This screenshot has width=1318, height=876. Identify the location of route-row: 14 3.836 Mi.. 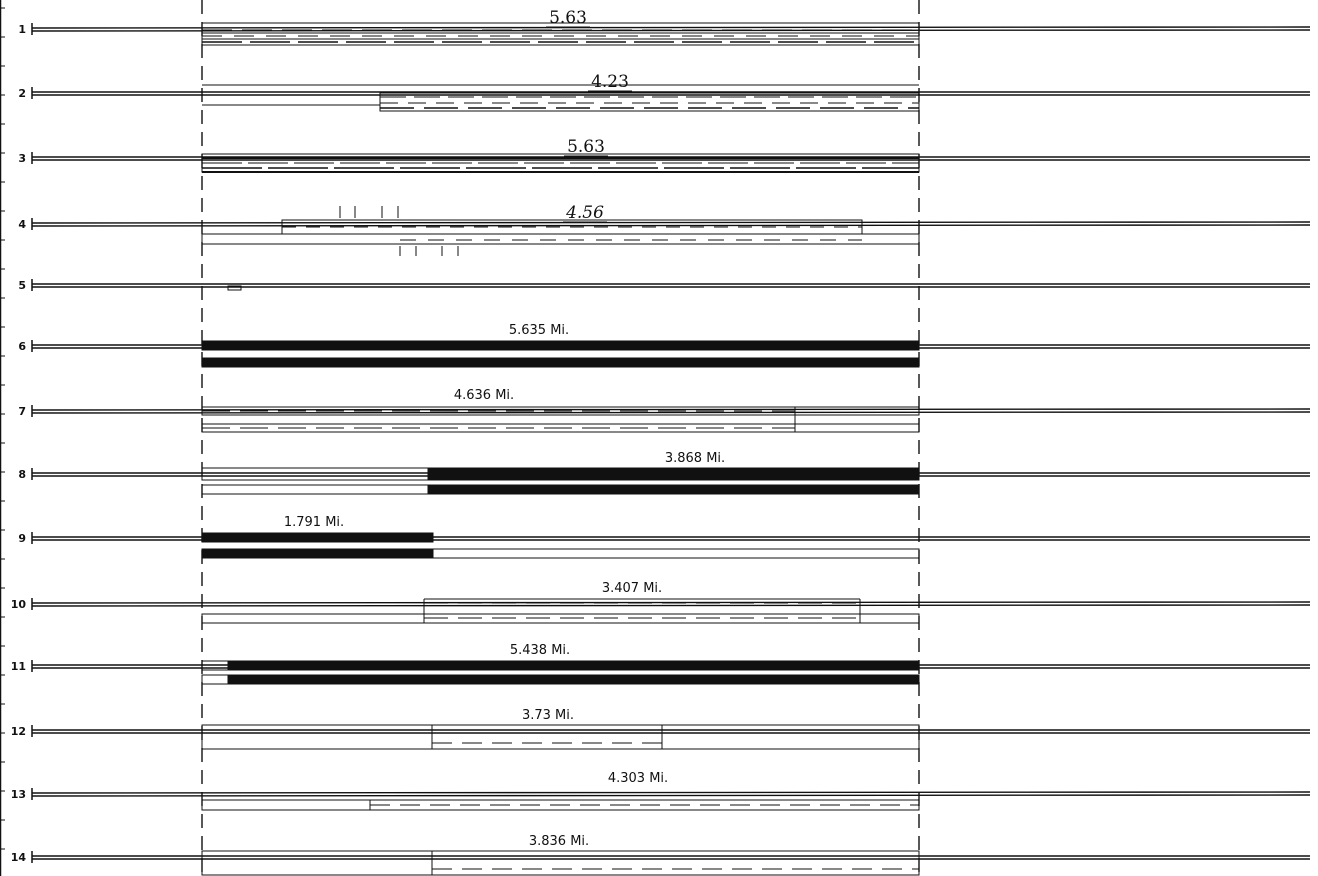
(660, 849).